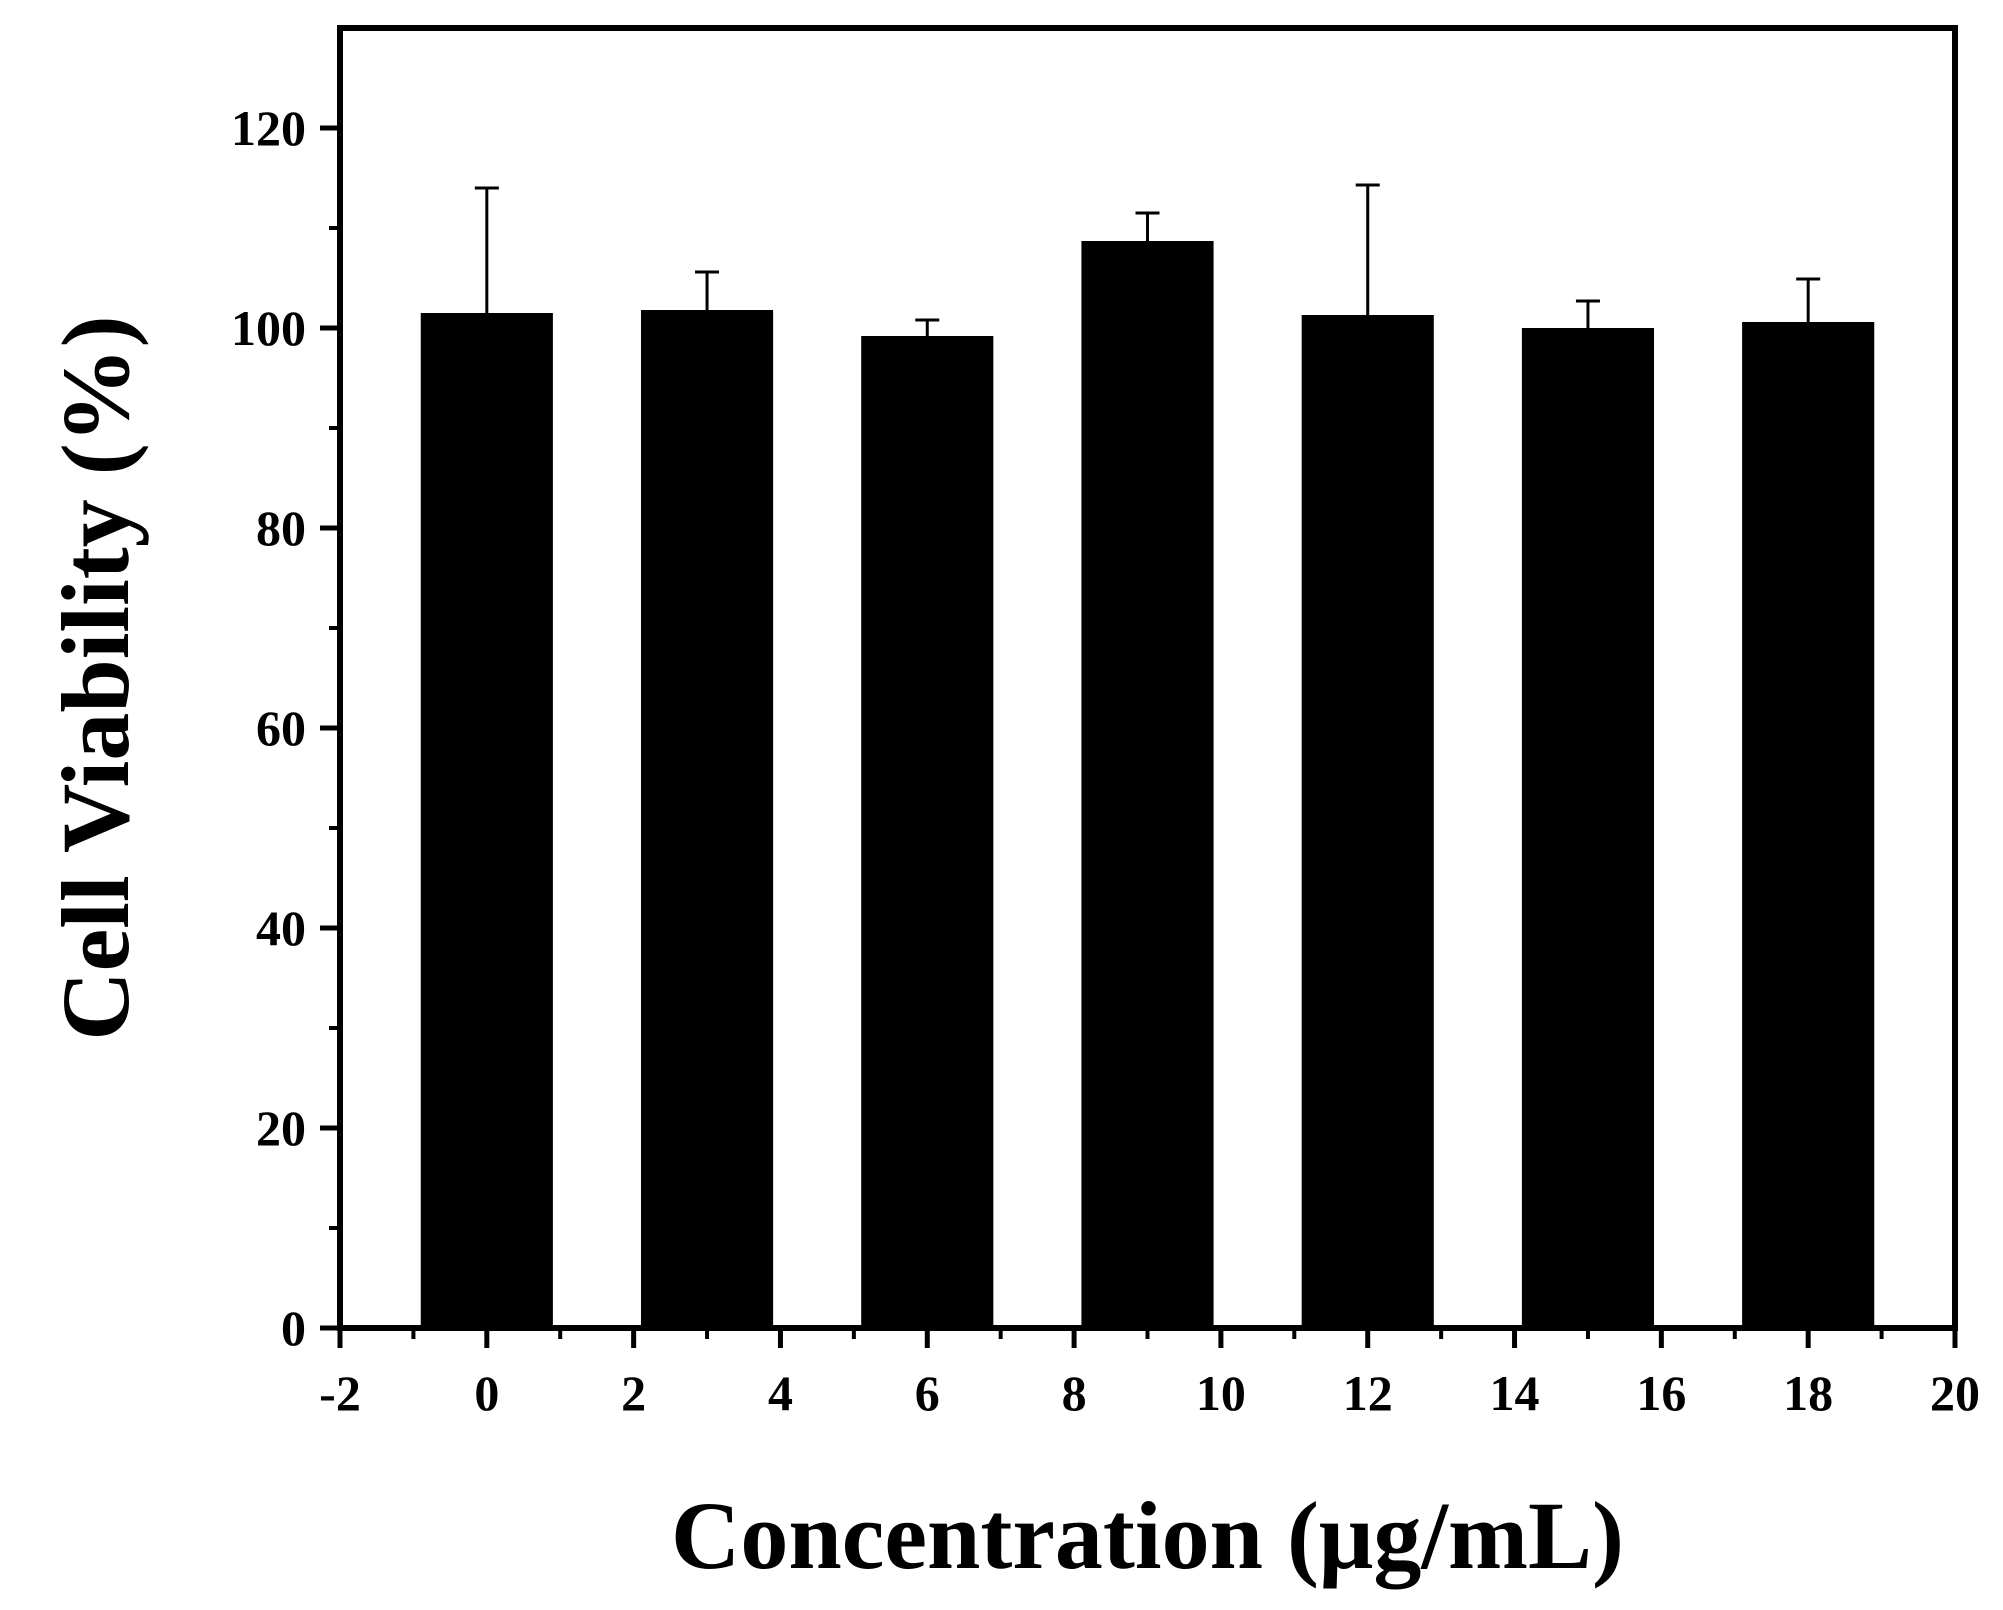  Describe the element at coordinates (1515, 1393) in the screenshot. I see `x-tick-label-14: 14` at that location.